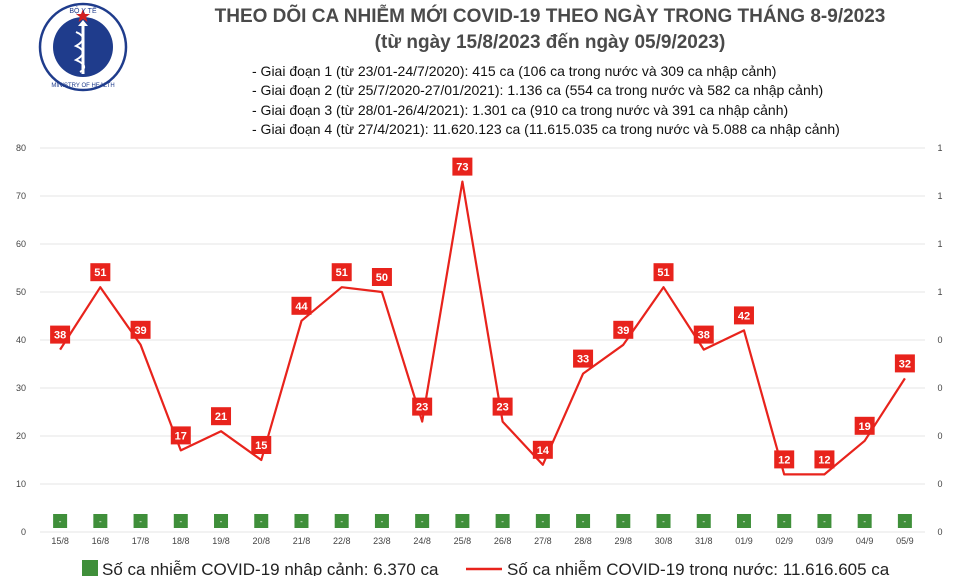 The image size is (960, 576). I want to click on x-tick-label: 17/8, so click(141, 541).